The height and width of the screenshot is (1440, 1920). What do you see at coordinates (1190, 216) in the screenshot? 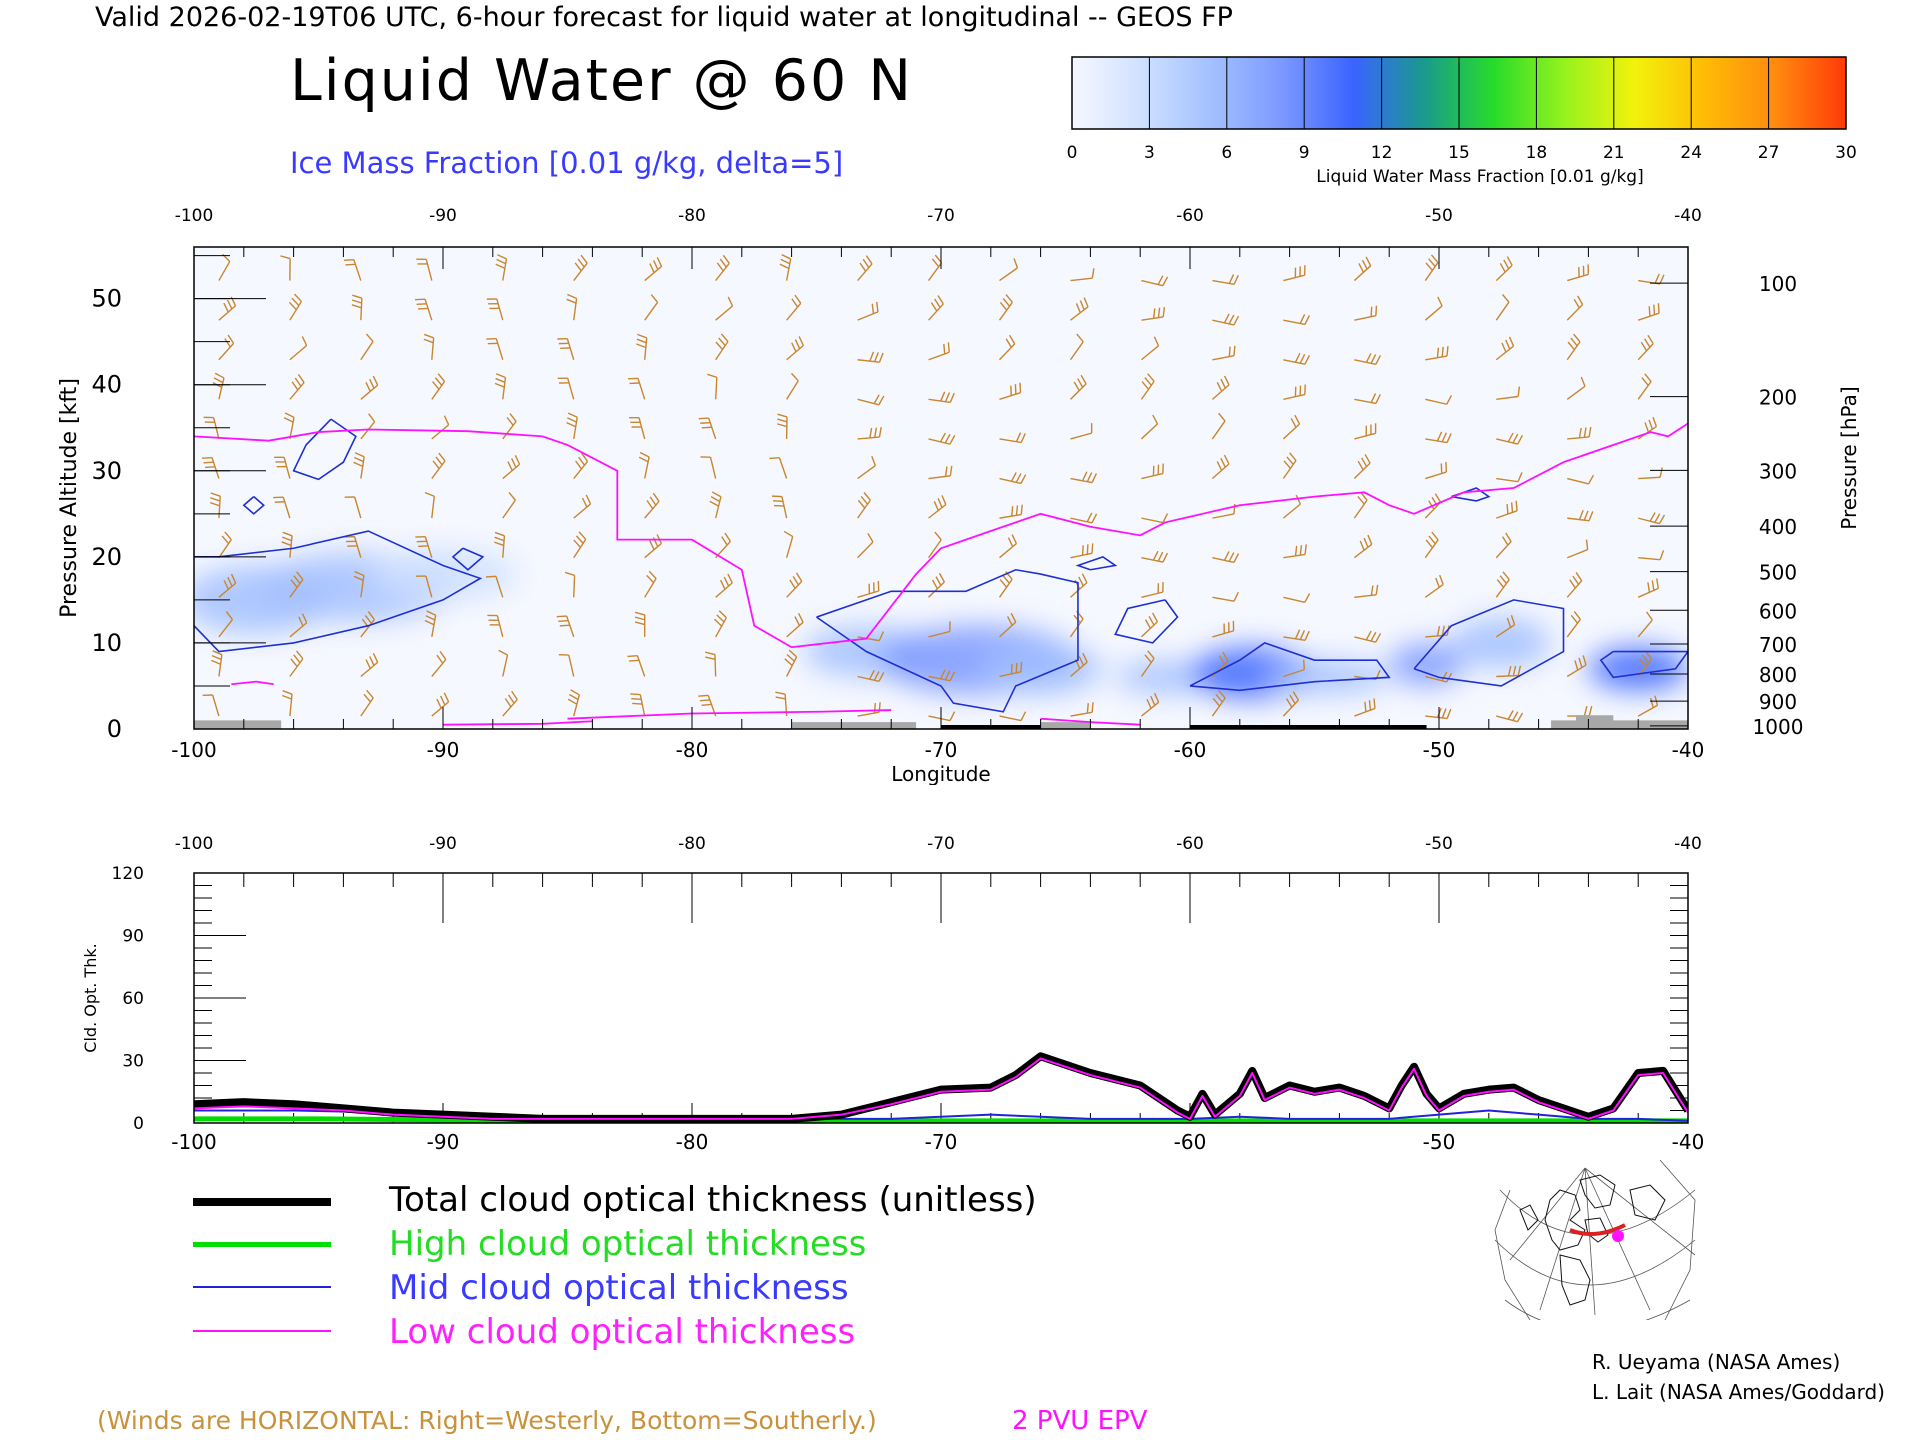
I see `x-tick-label-top: -60` at bounding box center [1190, 216].